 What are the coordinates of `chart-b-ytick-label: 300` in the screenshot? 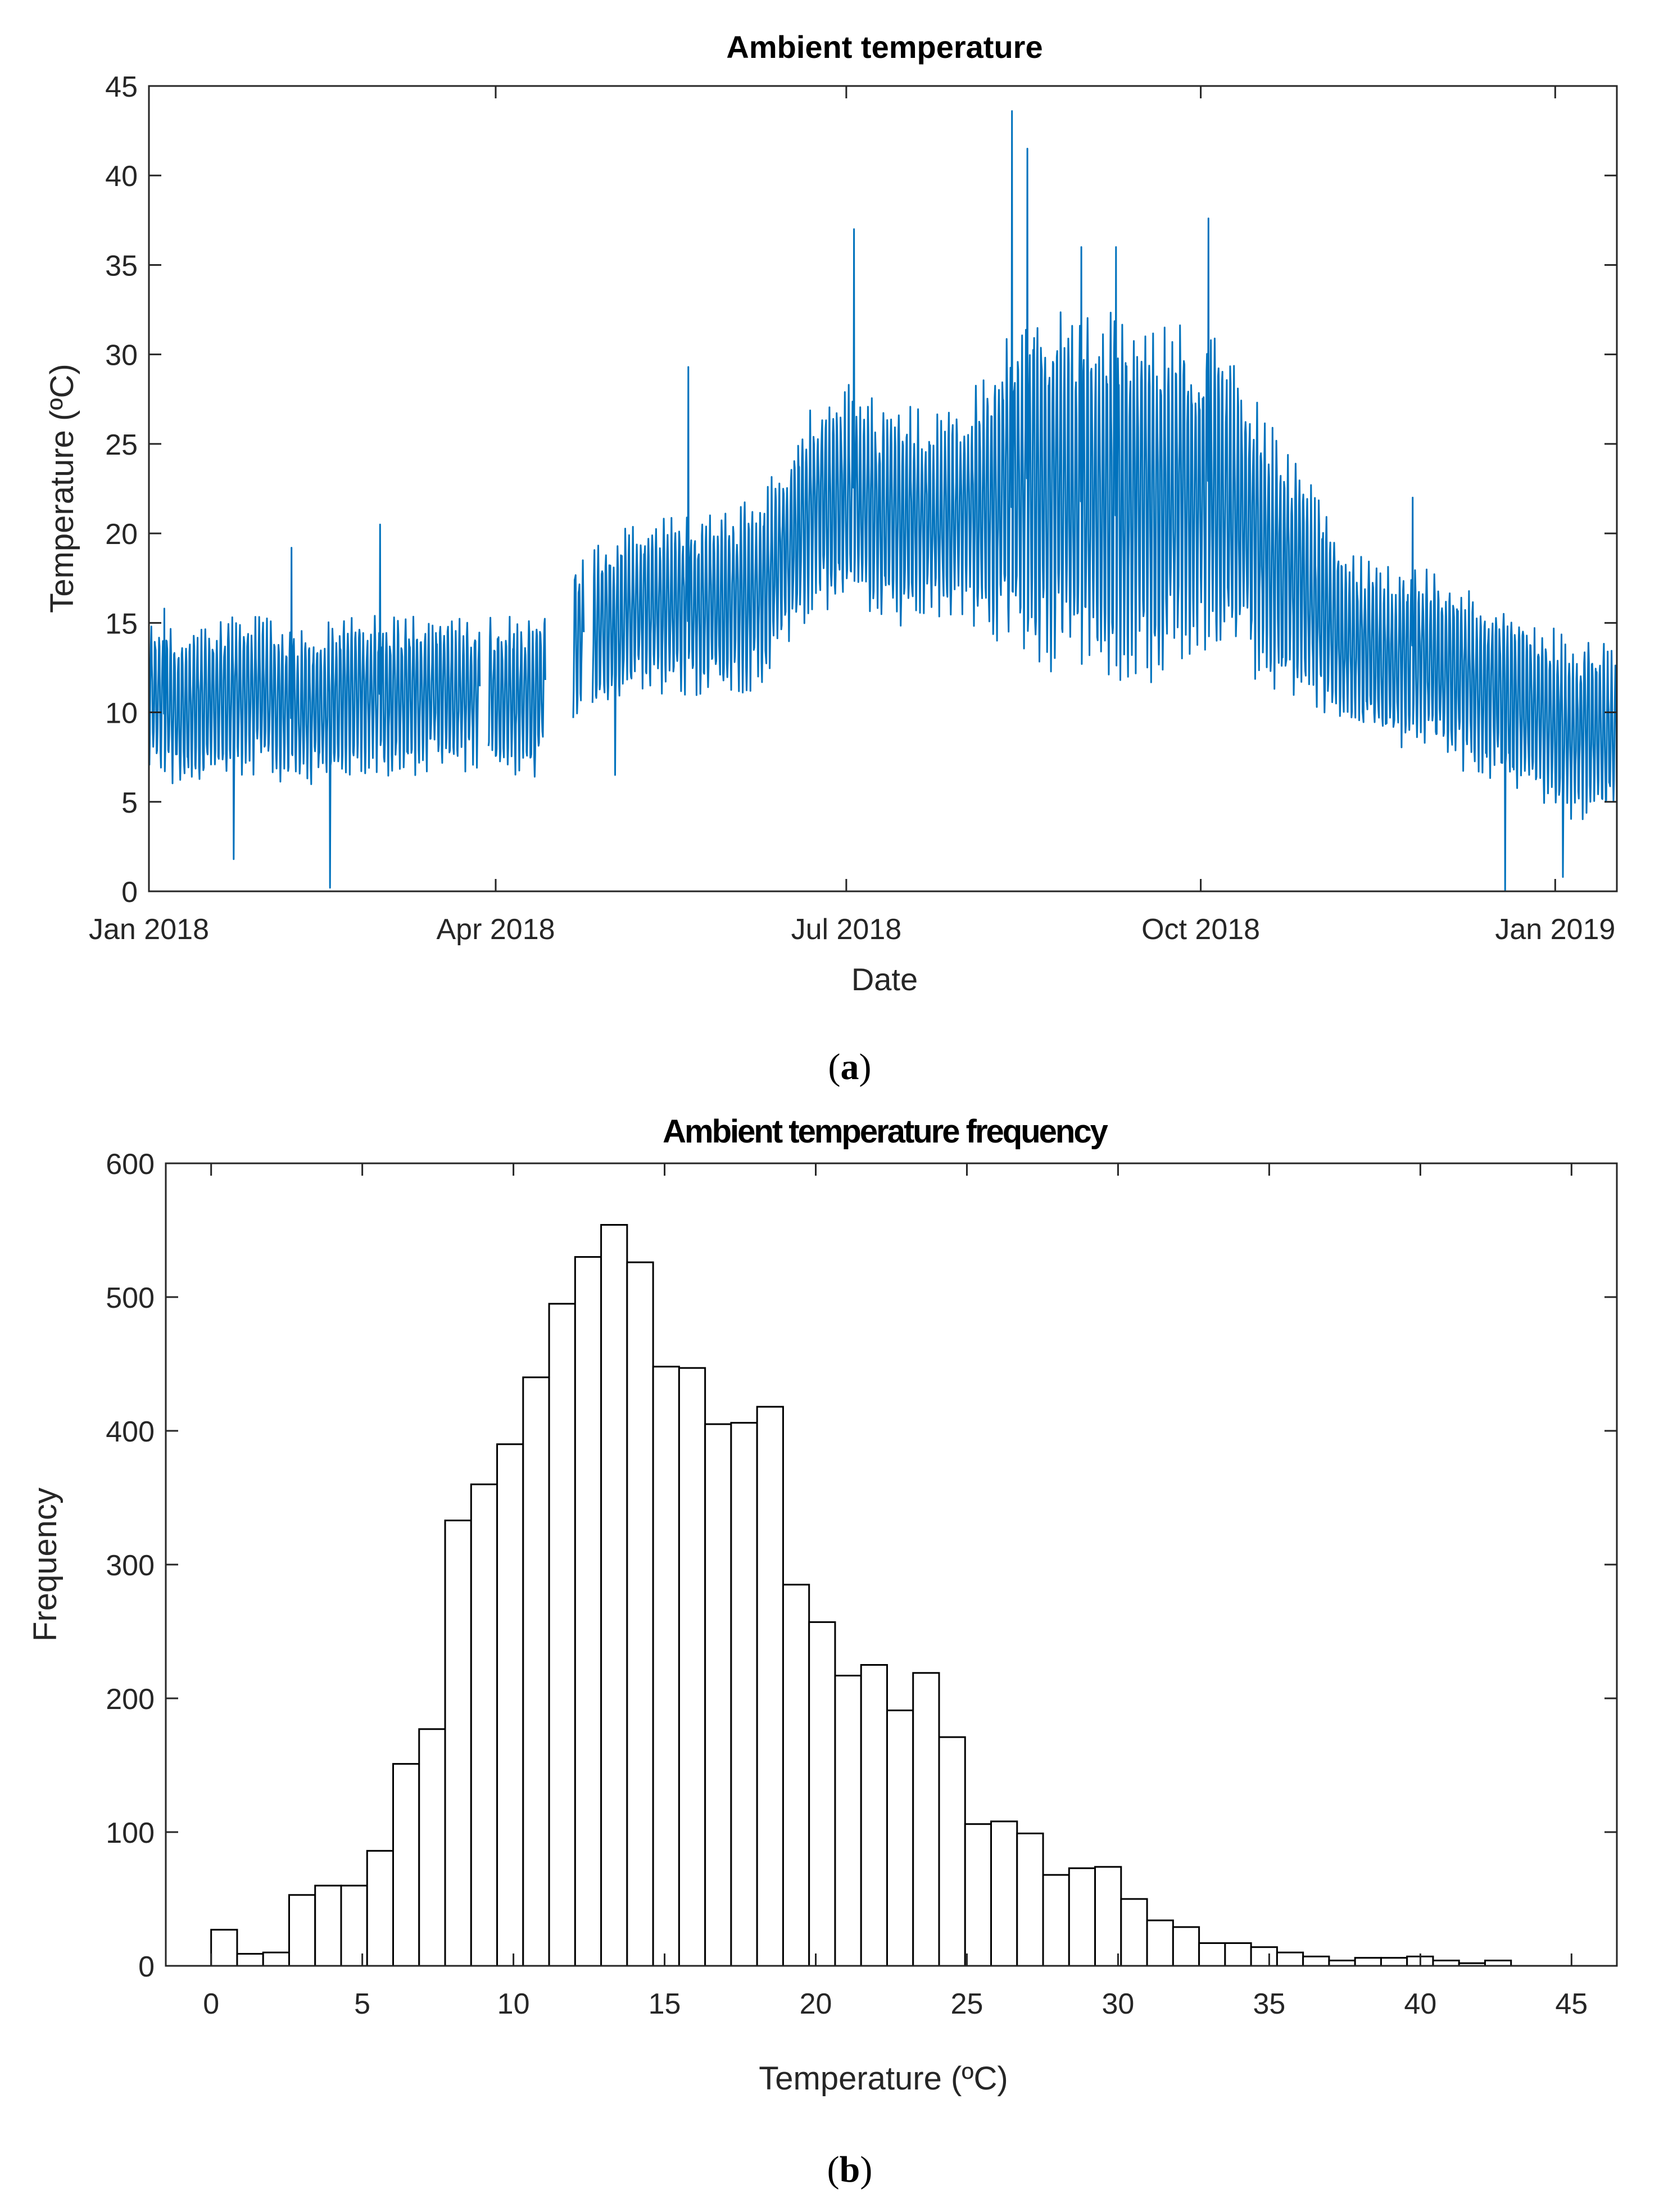 It's located at (130, 1566).